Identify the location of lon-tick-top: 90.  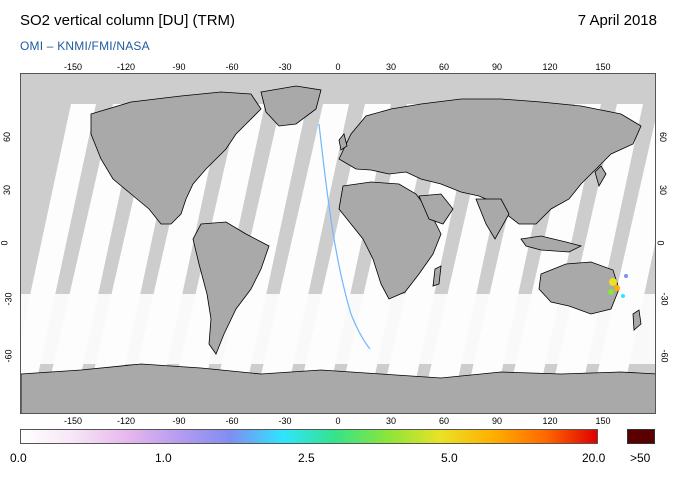
(497, 67).